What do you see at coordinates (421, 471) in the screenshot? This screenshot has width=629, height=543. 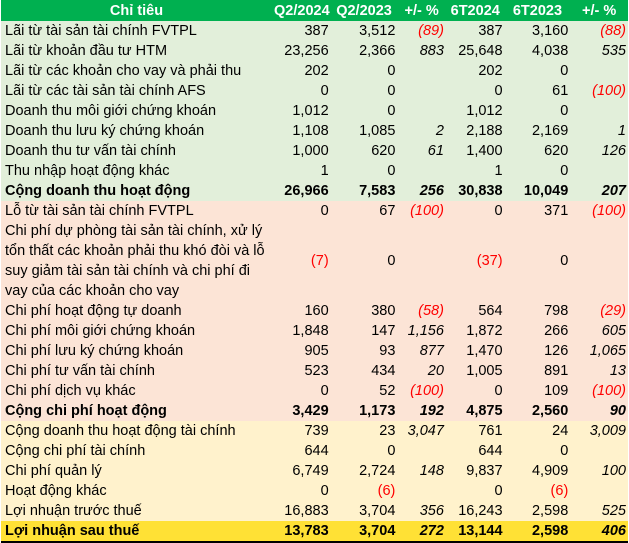 I see `cell-q2-change: 148` at bounding box center [421, 471].